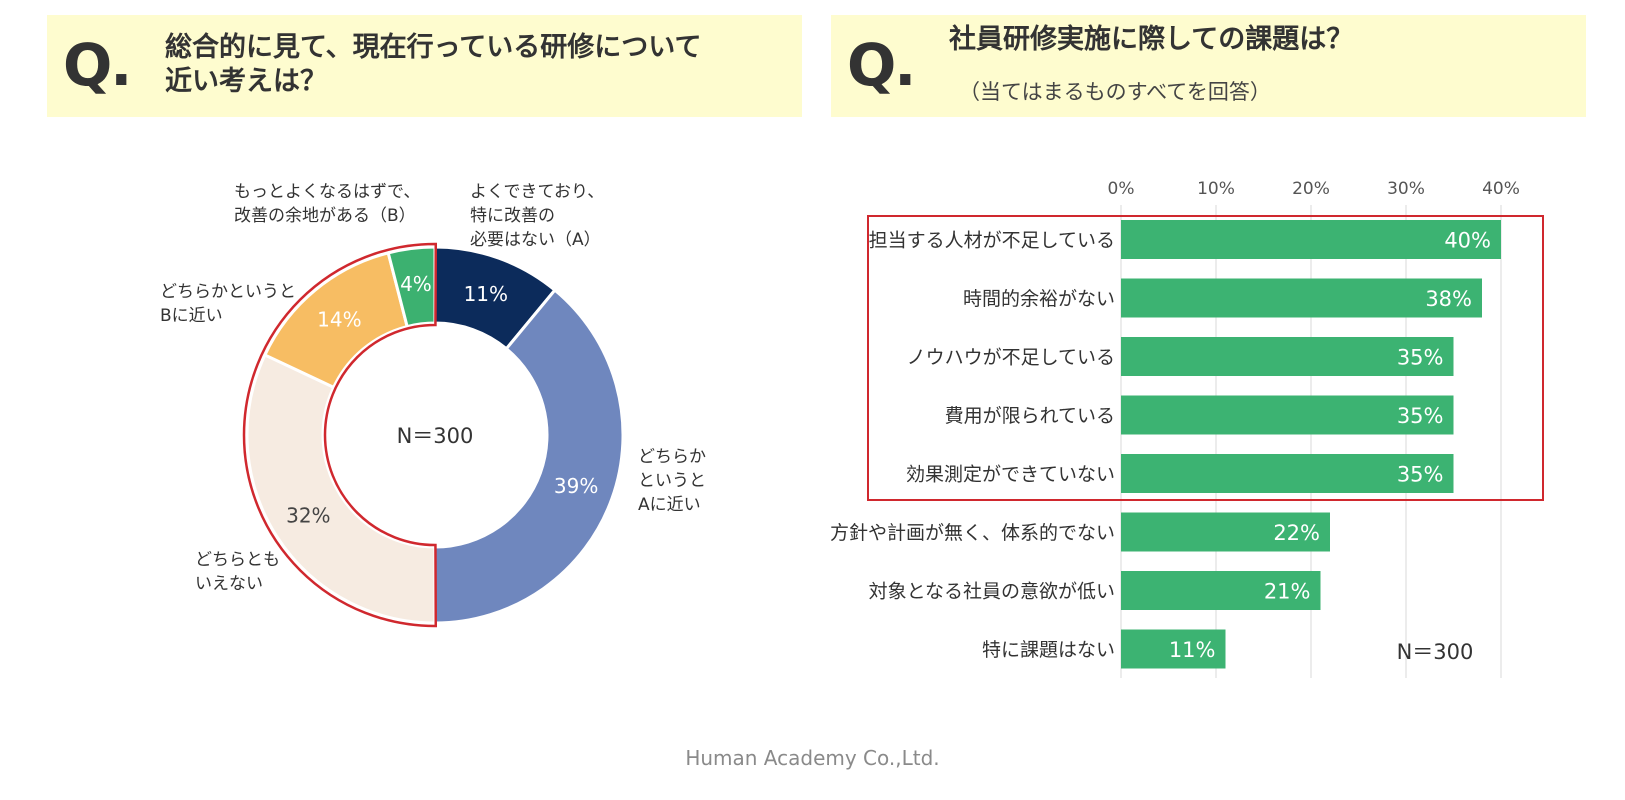  I want to click on x-tick-label: 10%, so click(1216, 189).